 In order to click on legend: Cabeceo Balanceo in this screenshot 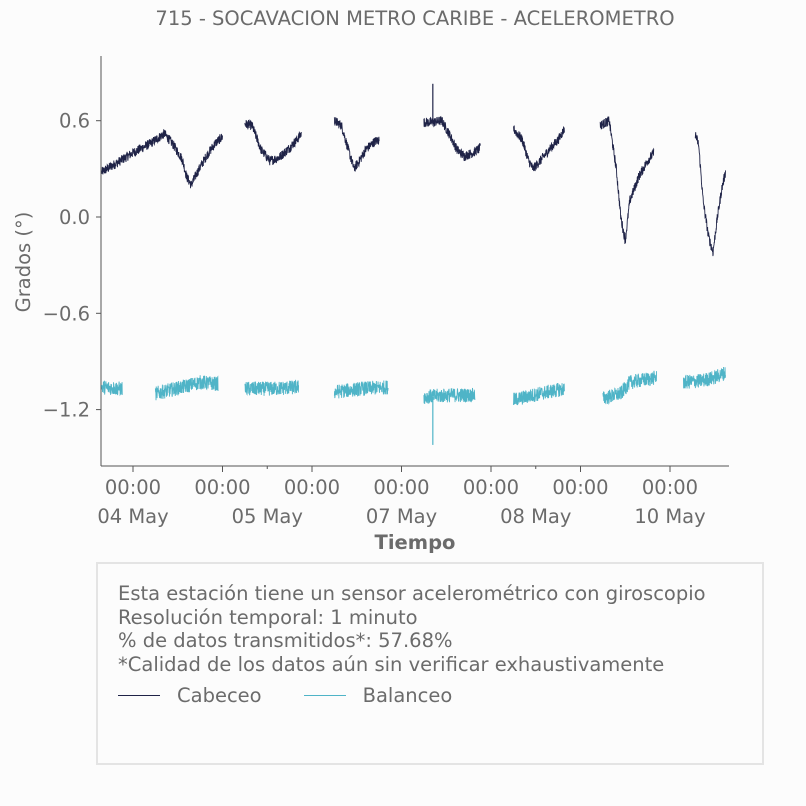, I will do `click(306, 695)`.